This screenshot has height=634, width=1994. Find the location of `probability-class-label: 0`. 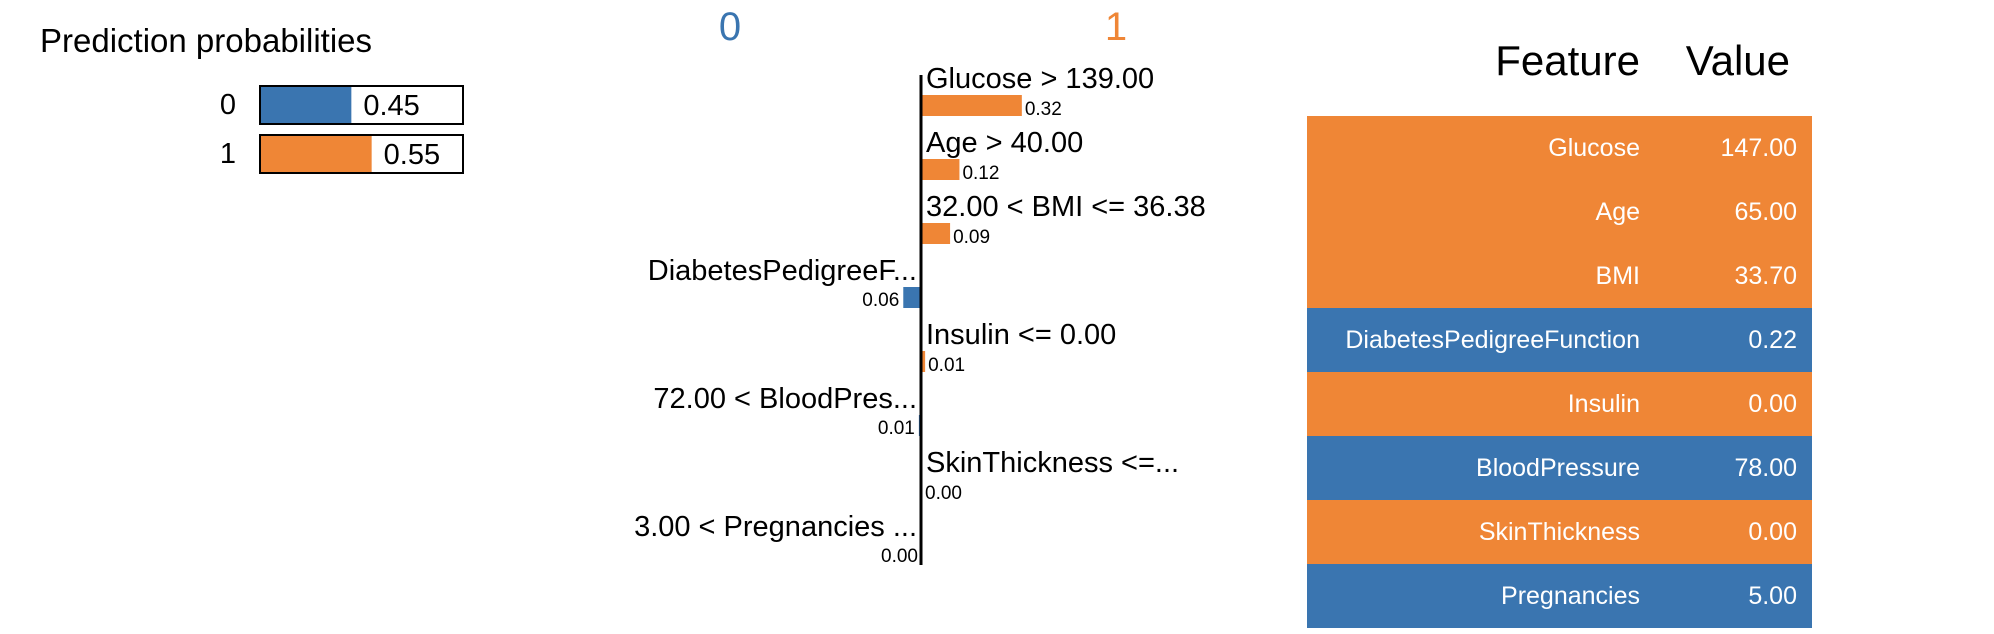

probability-class-label: 0 is located at coordinates (228, 105).